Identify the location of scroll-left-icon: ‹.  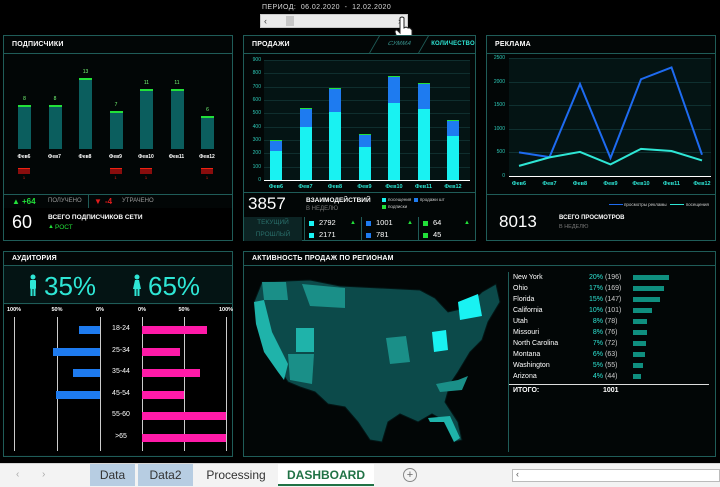
(517, 474).